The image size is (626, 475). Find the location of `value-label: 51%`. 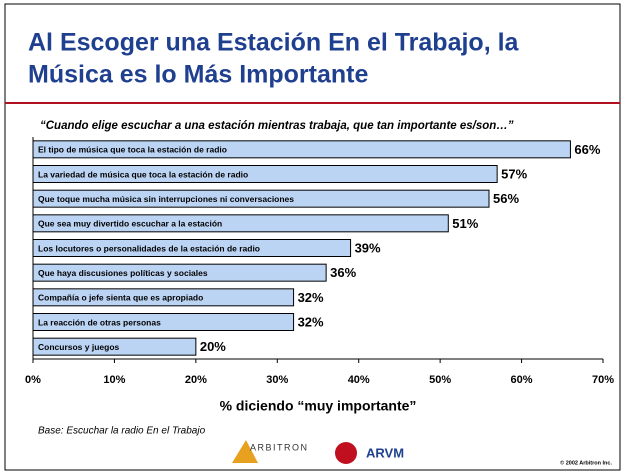

value-label: 51% is located at coordinates (465, 223).